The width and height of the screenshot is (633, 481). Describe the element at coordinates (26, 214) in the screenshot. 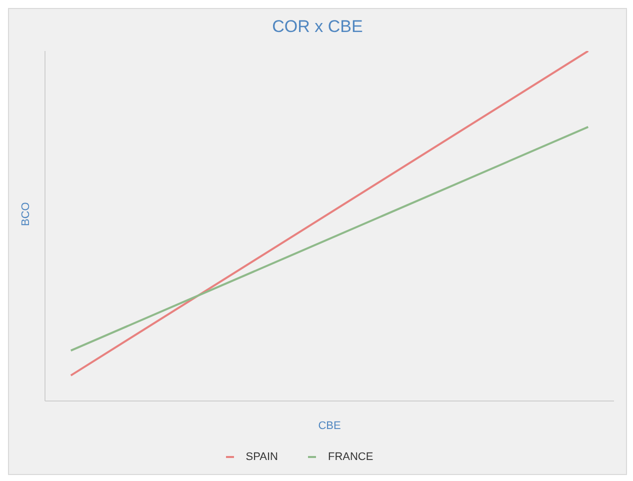

I see `y-axis-title: BCO` at that location.